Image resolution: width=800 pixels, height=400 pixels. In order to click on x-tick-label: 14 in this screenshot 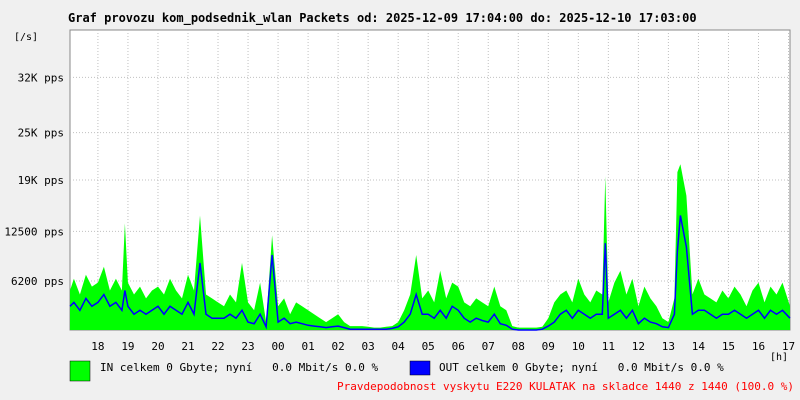, I will do `click(699, 346)`.